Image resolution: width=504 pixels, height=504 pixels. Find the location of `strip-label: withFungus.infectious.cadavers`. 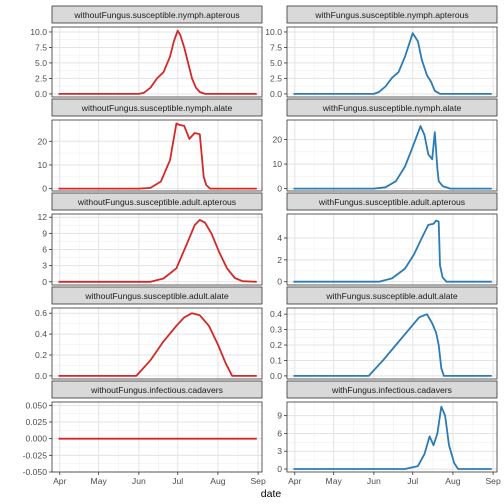

strip-label: withFungus.infectious.cadavers is located at coordinates (391, 390).